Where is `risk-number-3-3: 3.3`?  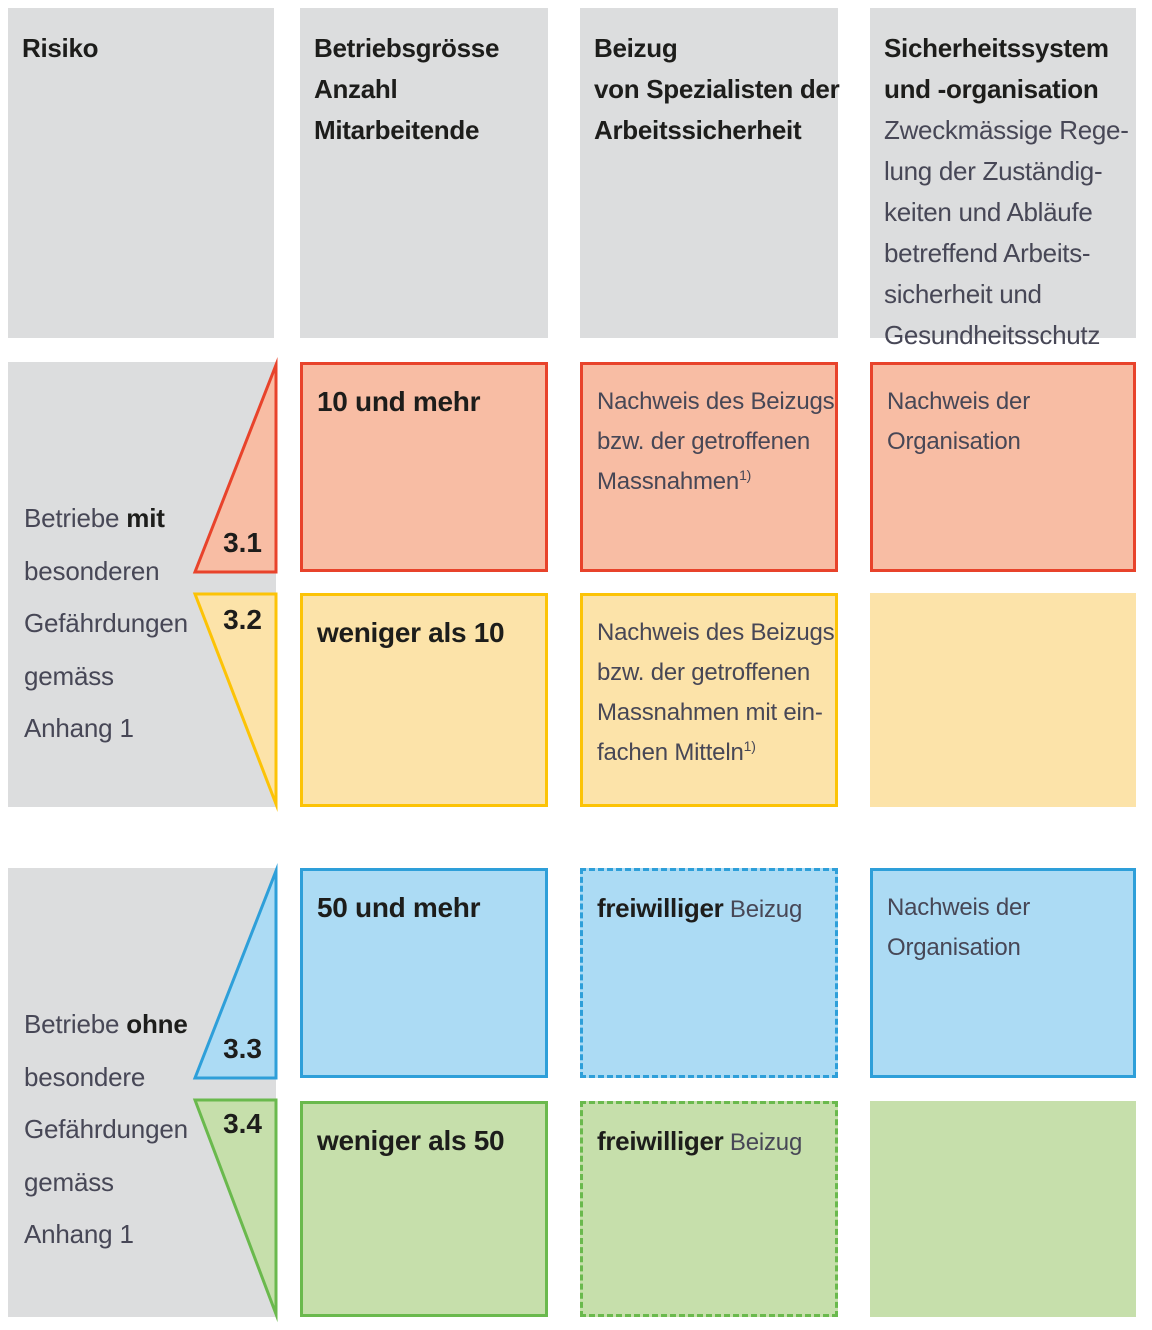 risk-number-3-3: 3.3 is located at coordinates (242, 1048).